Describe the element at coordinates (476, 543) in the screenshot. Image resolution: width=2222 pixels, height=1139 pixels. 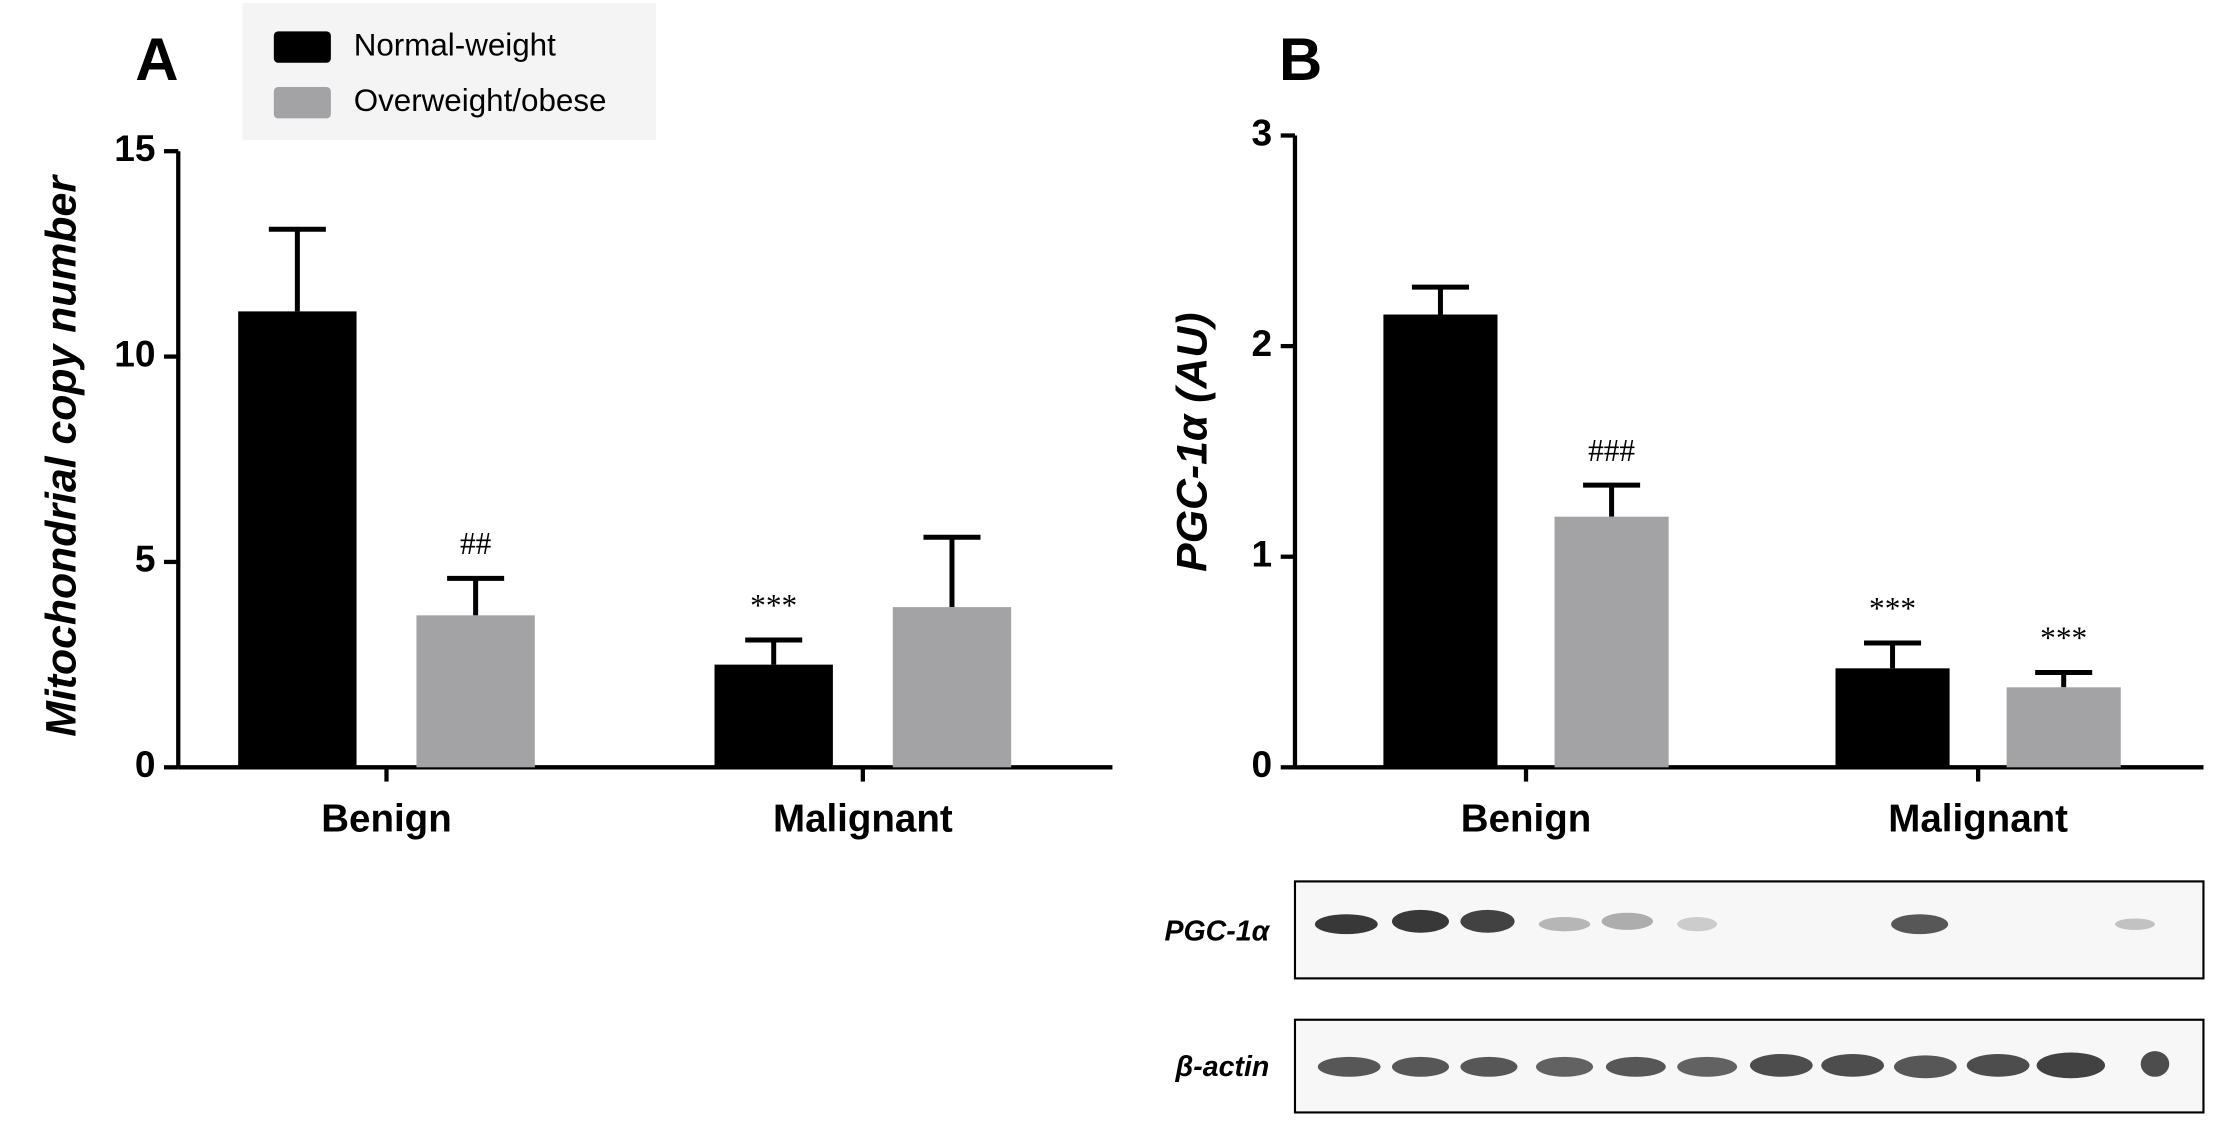
I see `annotation: ##` at that location.